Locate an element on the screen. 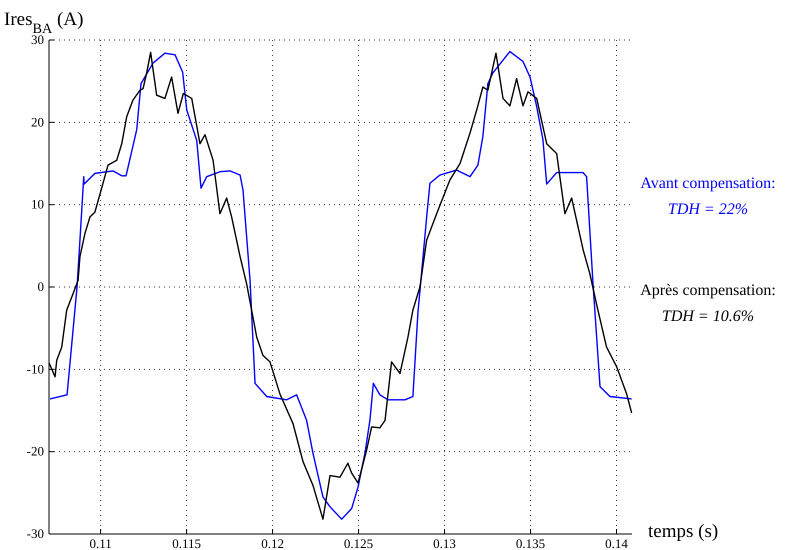 The height and width of the screenshot is (550, 795). x-tick-label: 0.135 is located at coordinates (531, 543).